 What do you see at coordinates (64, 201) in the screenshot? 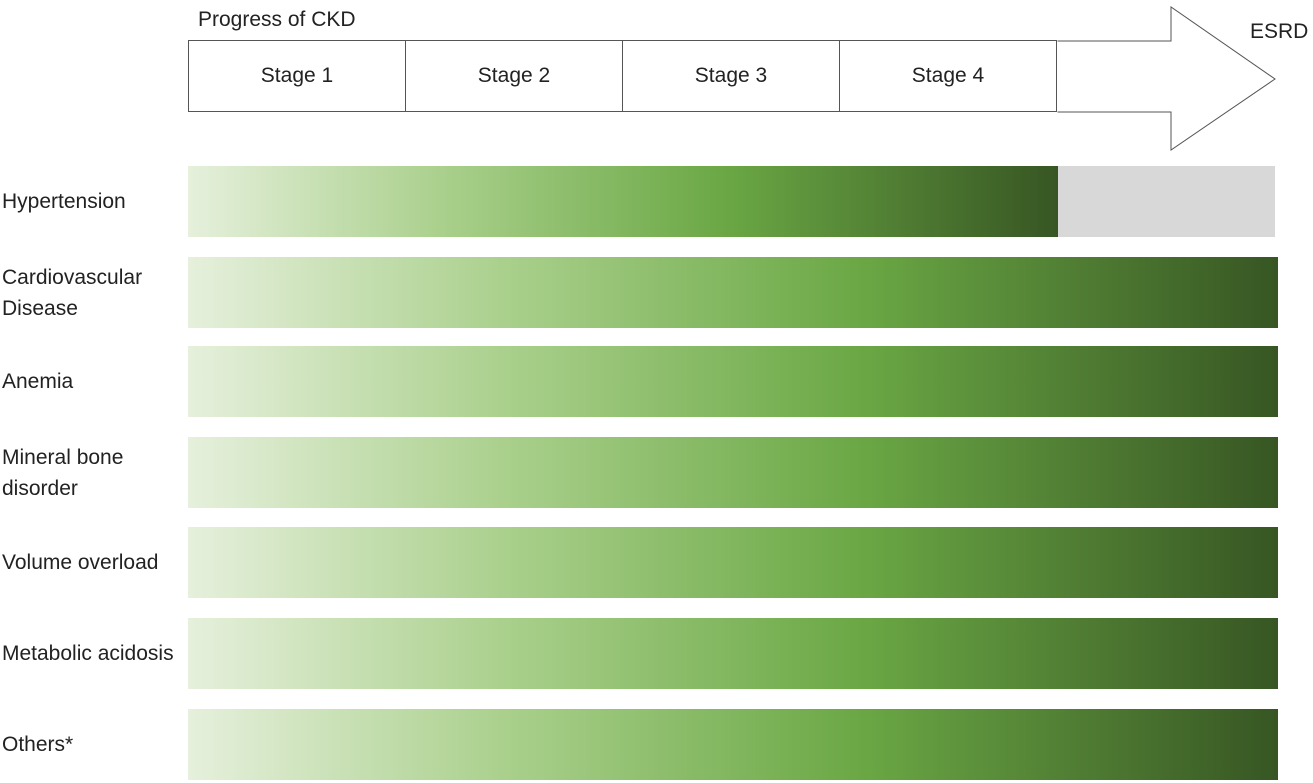
I see `condition-label: Hypertension` at bounding box center [64, 201].